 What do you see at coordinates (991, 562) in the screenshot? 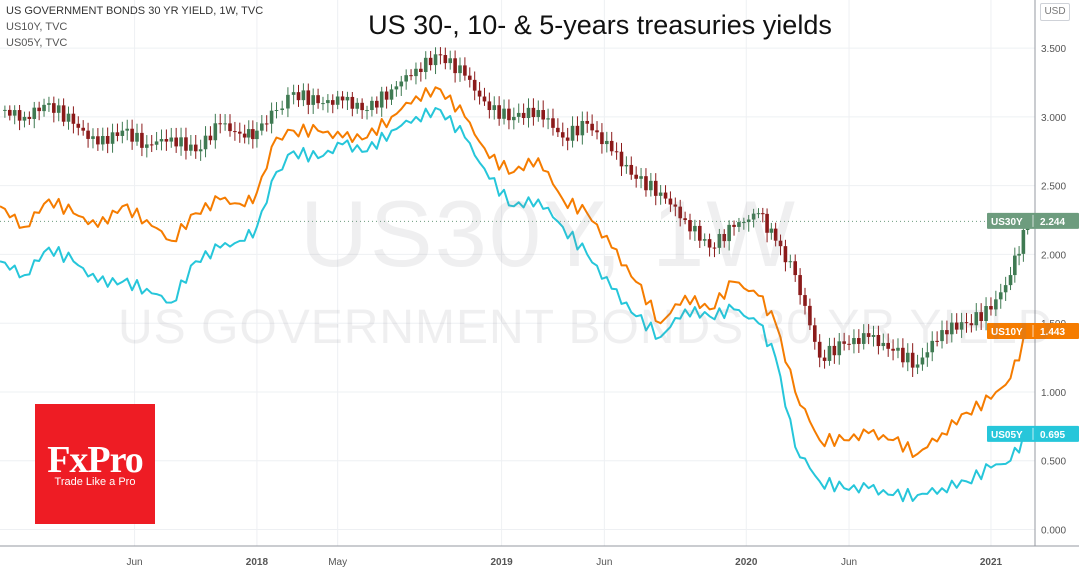
I see `x-tick-label: 2021` at bounding box center [991, 562].